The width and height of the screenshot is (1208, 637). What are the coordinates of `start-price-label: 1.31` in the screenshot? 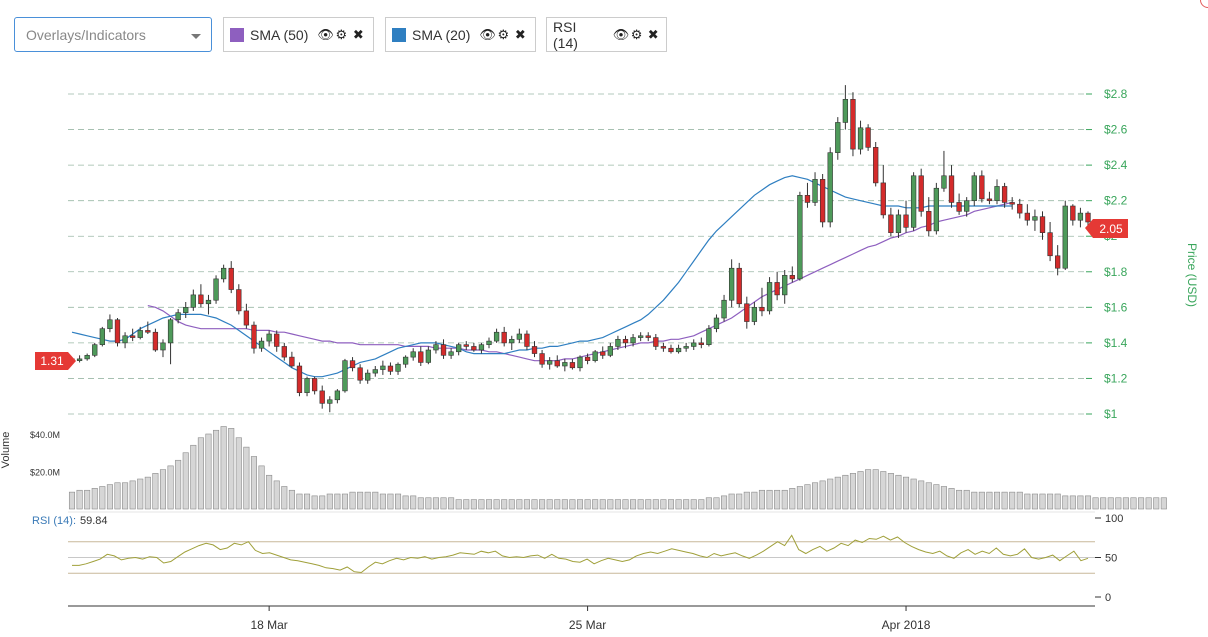 It's located at (52, 361).